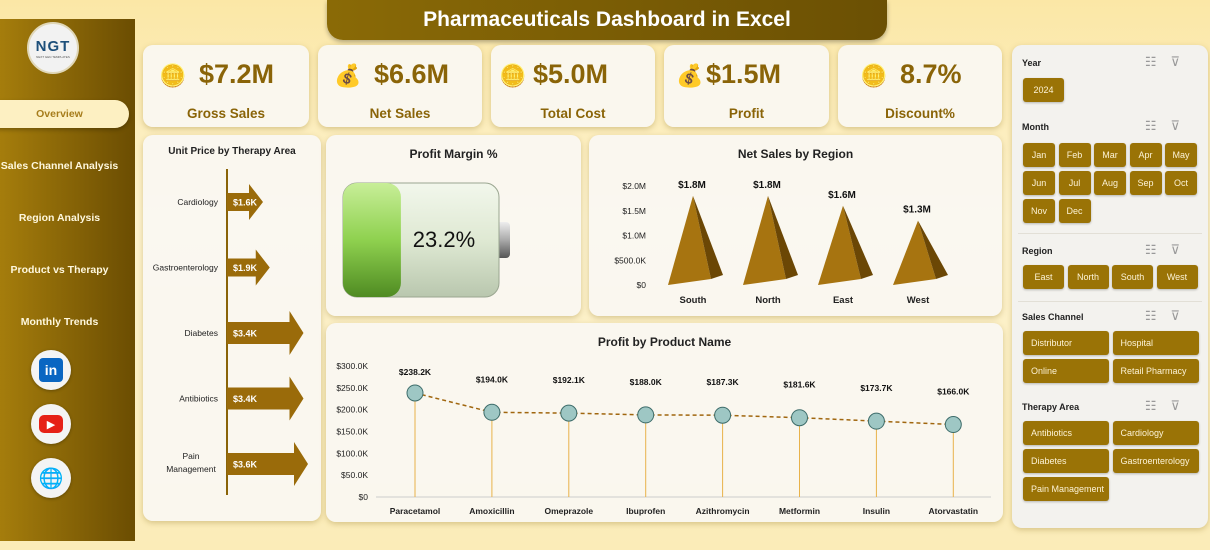 Image resolution: width=1210 pixels, height=550 pixels. What do you see at coordinates (634, 186) in the screenshot?
I see `y-tick: $2.0M` at bounding box center [634, 186].